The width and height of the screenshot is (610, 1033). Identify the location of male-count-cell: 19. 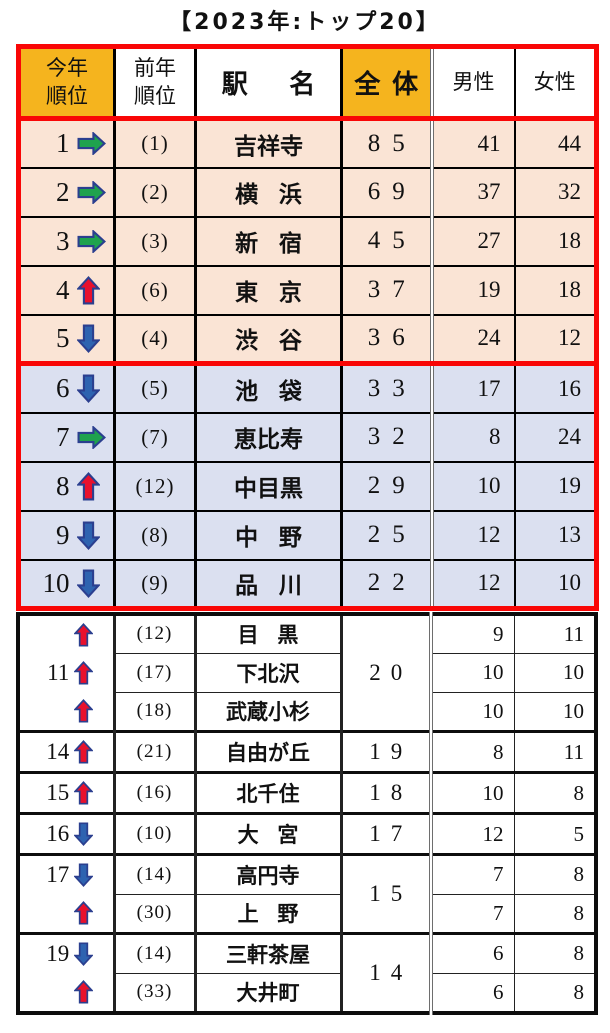
(472, 290).